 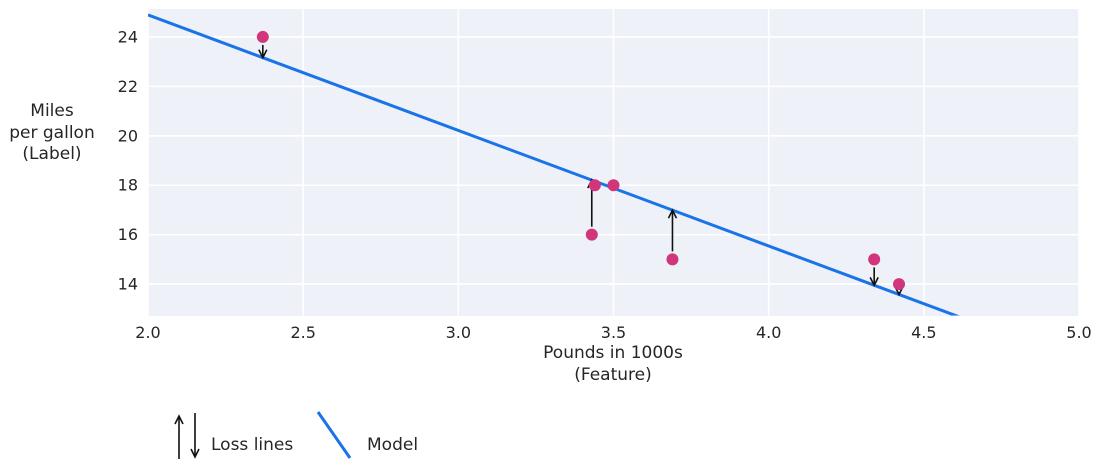 What do you see at coordinates (923, 332) in the screenshot?
I see `x-tick-label: 4.5` at bounding box center [923, 332].